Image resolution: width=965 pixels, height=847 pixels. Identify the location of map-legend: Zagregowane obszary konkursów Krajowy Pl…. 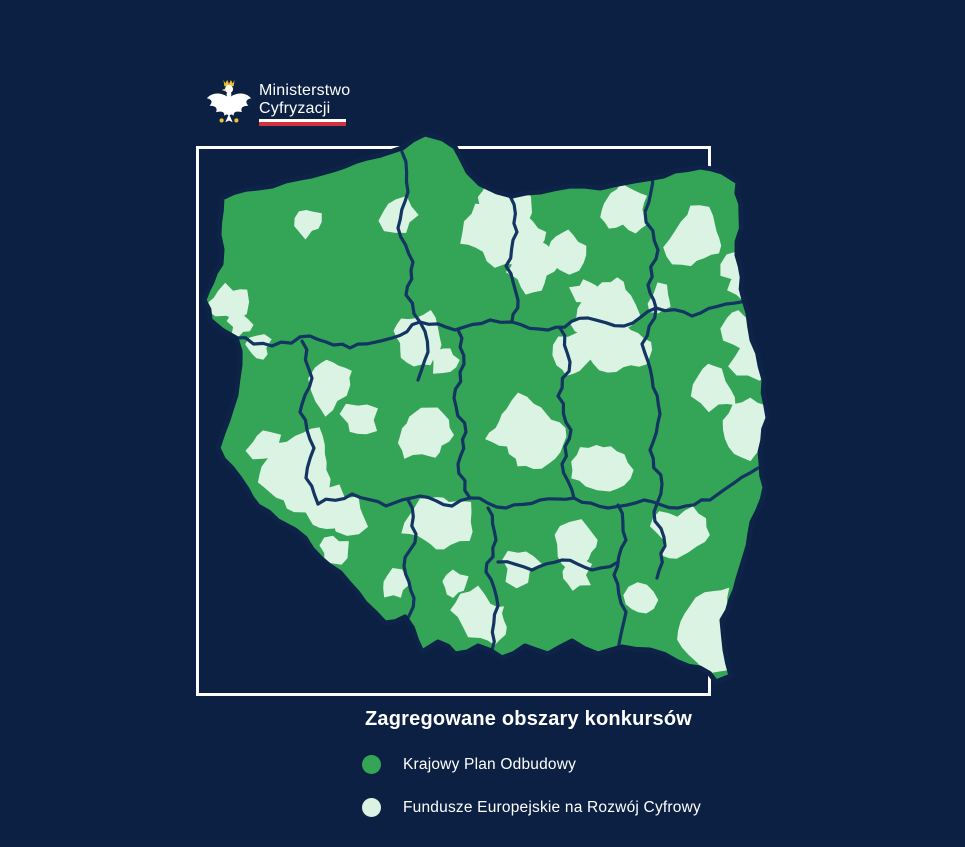
(531, 762).